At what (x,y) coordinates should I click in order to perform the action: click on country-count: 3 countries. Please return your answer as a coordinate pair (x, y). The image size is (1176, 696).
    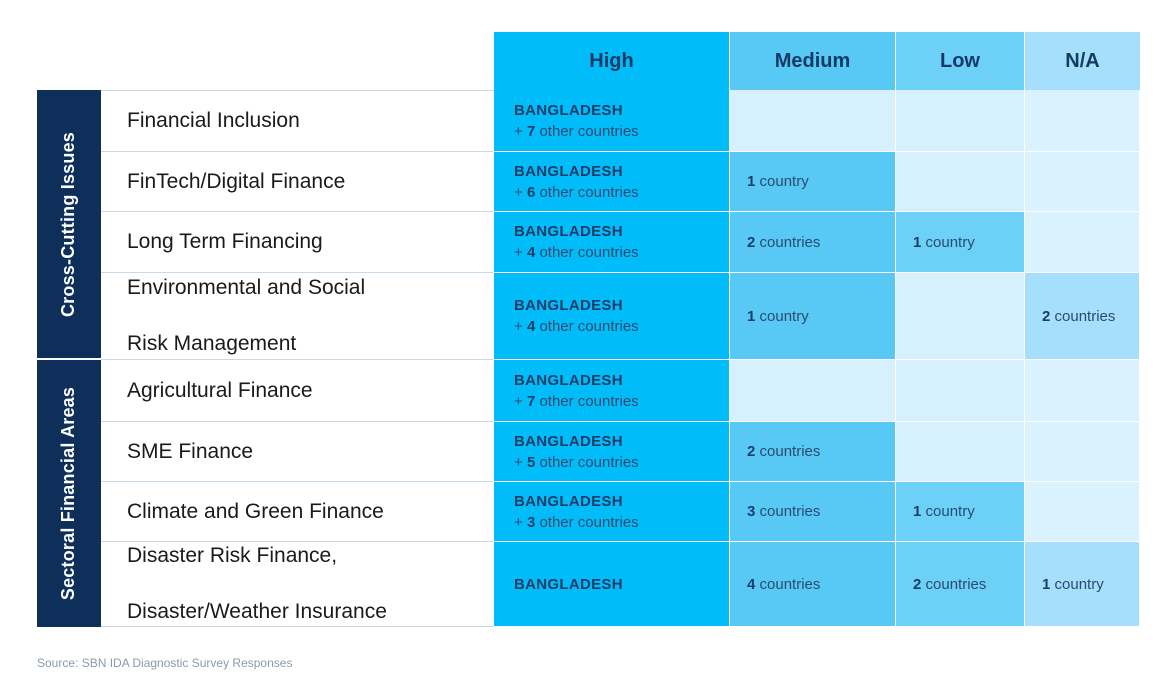
    Looking at the image, I should click on (784, 511).